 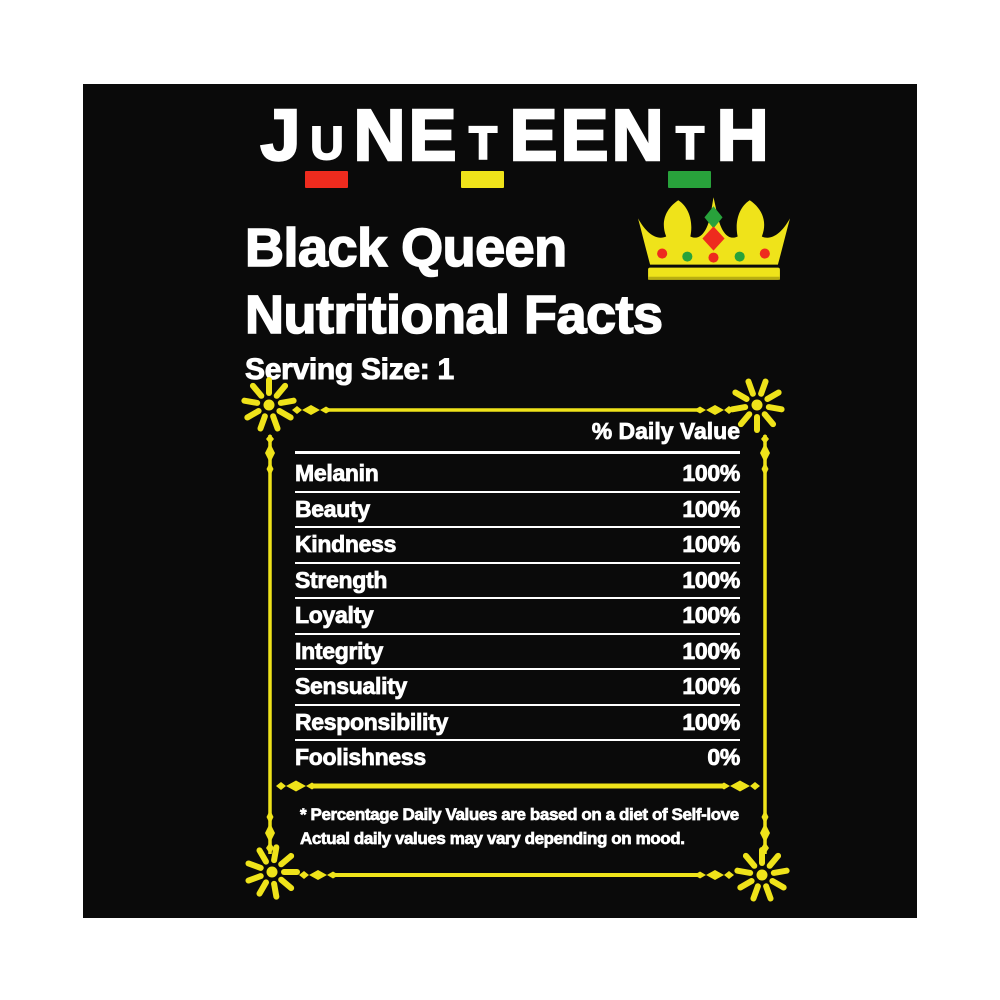 What do you see at coordinates (346, 544) in the screenshot?
I see `row-label: Kindness` at bounding box center [346, 544].